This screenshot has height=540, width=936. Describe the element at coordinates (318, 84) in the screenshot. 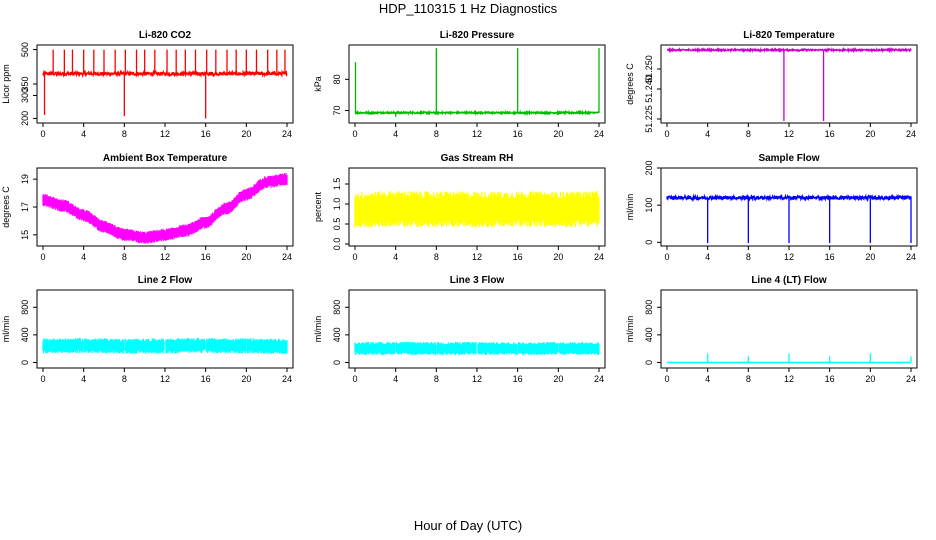

I see `y-axis-label: kPa` at that location.